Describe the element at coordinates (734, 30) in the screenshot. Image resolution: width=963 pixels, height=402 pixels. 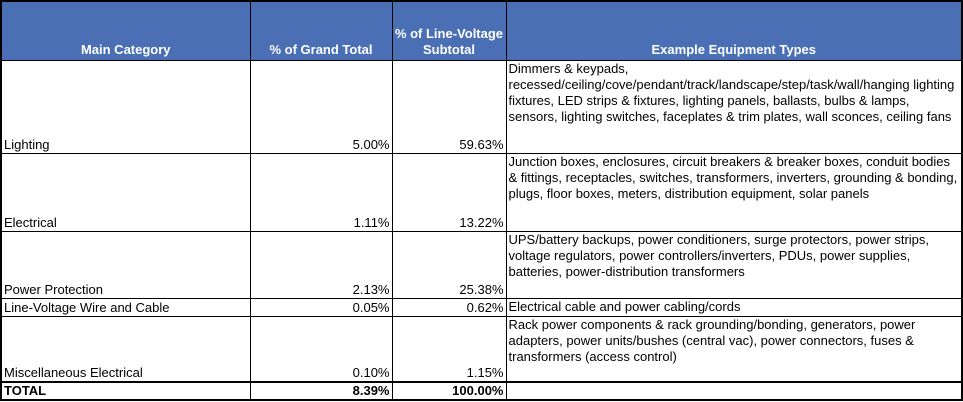
I see `header-cell: Example Equipment Types` at that location.